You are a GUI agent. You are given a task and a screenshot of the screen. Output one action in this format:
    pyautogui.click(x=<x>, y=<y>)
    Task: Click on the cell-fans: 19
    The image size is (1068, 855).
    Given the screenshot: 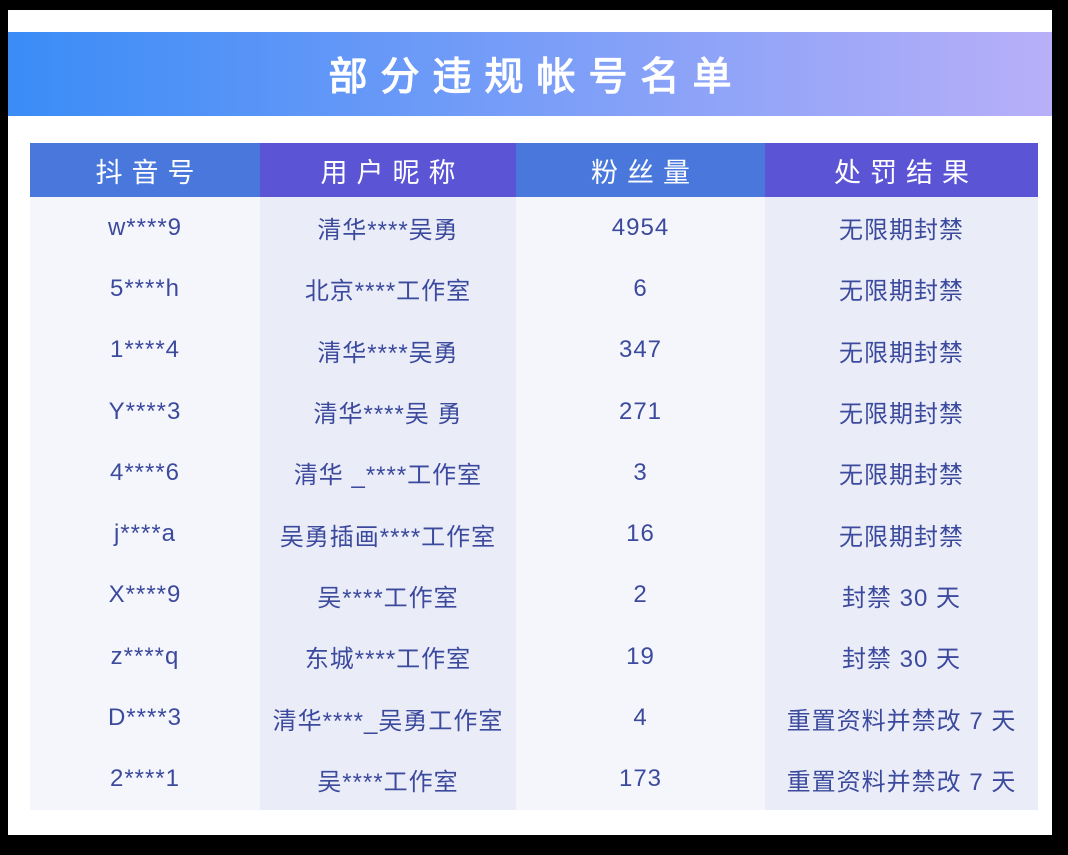 What is the action you would take?
    pyautogui.click(x=640, y=657)
    